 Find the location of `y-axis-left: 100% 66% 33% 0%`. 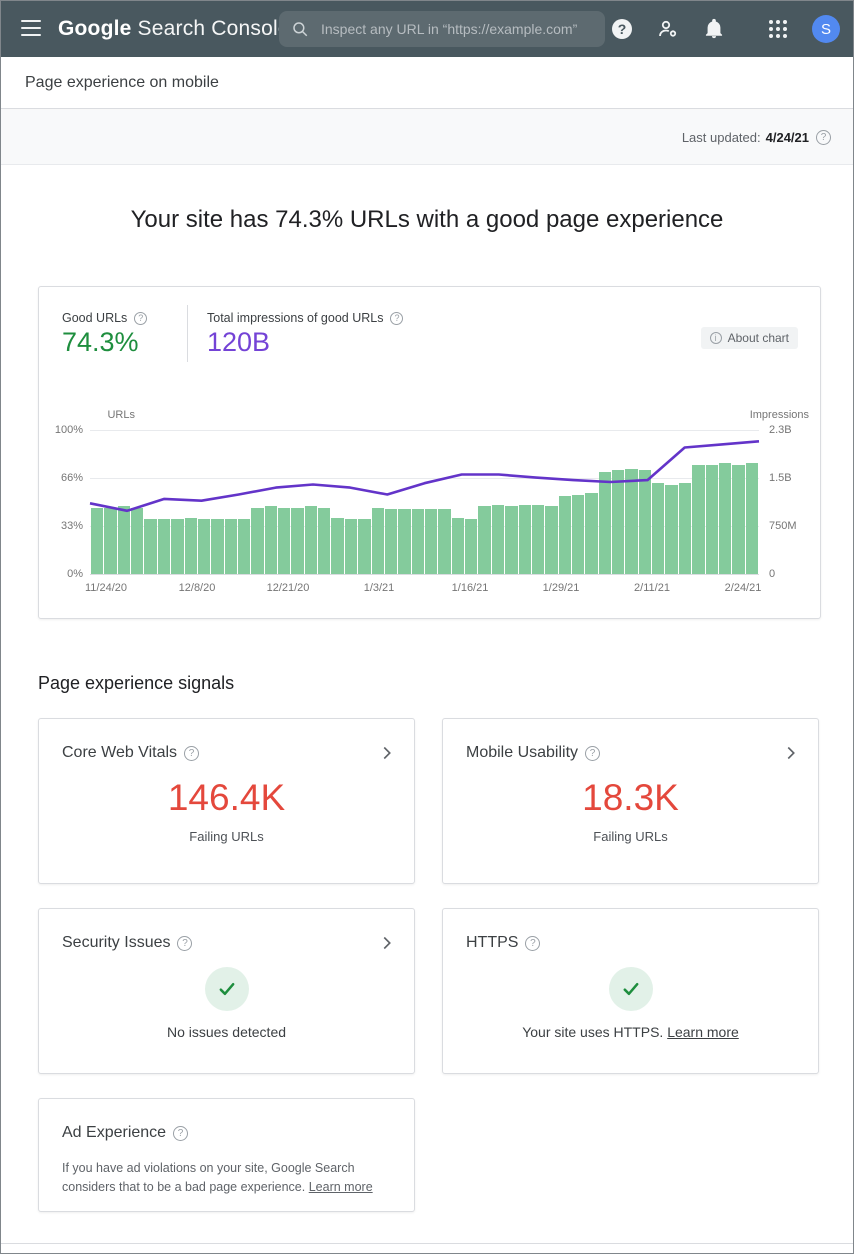

y-axis-left: 100% 66% 33% 0% is located at coordinates (64, 502).